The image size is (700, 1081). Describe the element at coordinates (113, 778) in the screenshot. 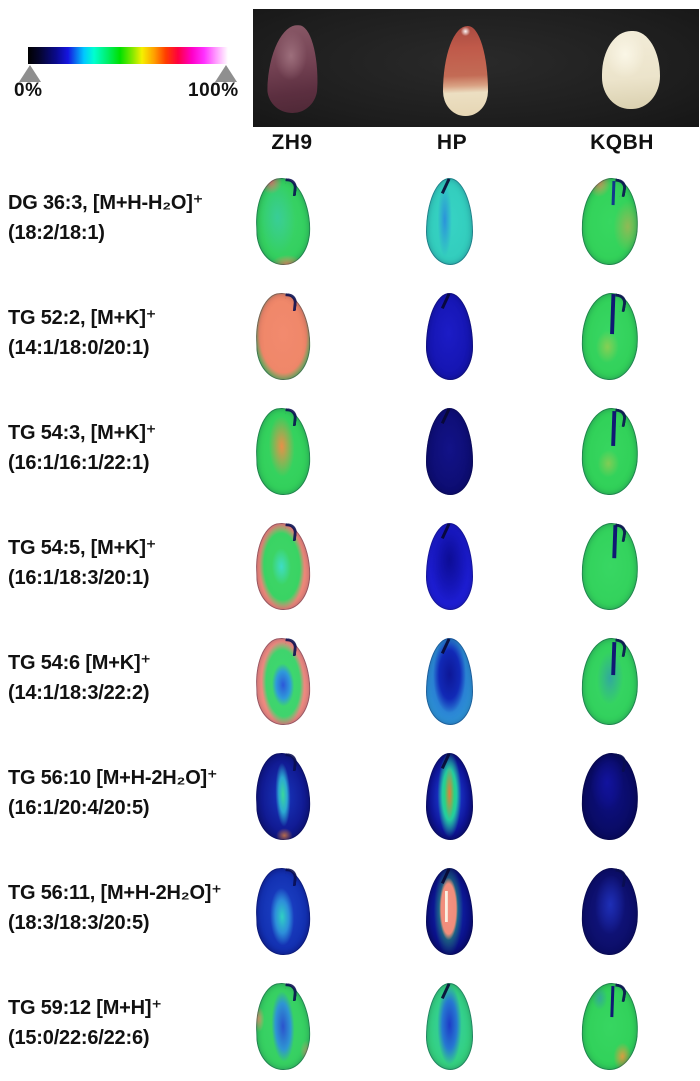

I see `lipid-ion-label: TG 56:10 [M+H-2H₂O]⁺` at that location.